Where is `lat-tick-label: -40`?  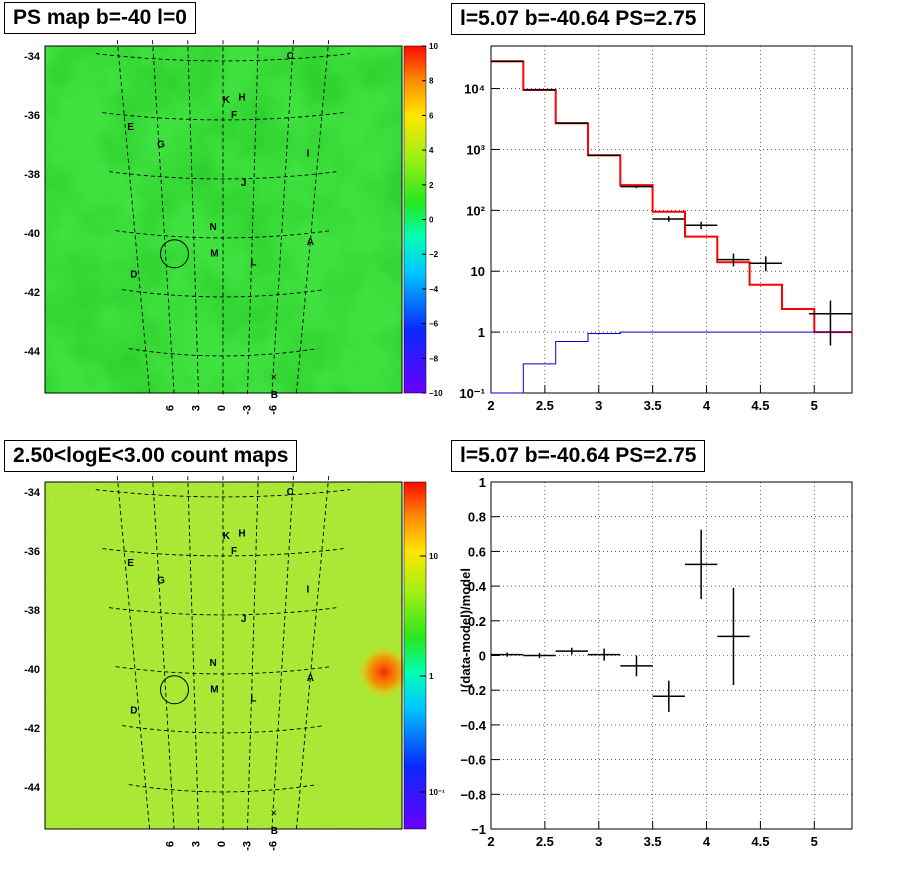
lat-tick-label: -40 is located at coordinates (32, 670).